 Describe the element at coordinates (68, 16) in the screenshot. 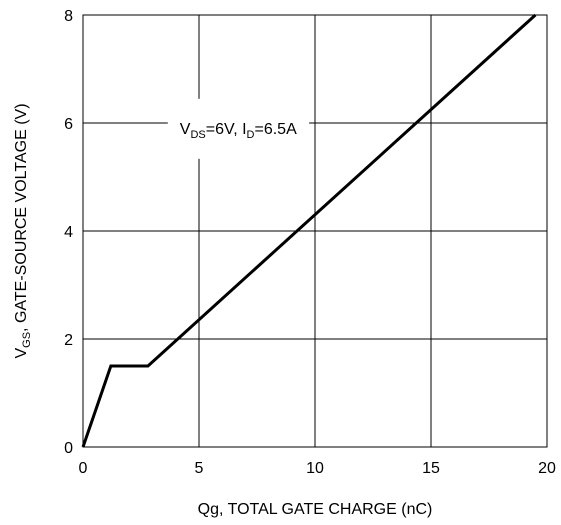

I see `y-tick-label: 8` at that location.